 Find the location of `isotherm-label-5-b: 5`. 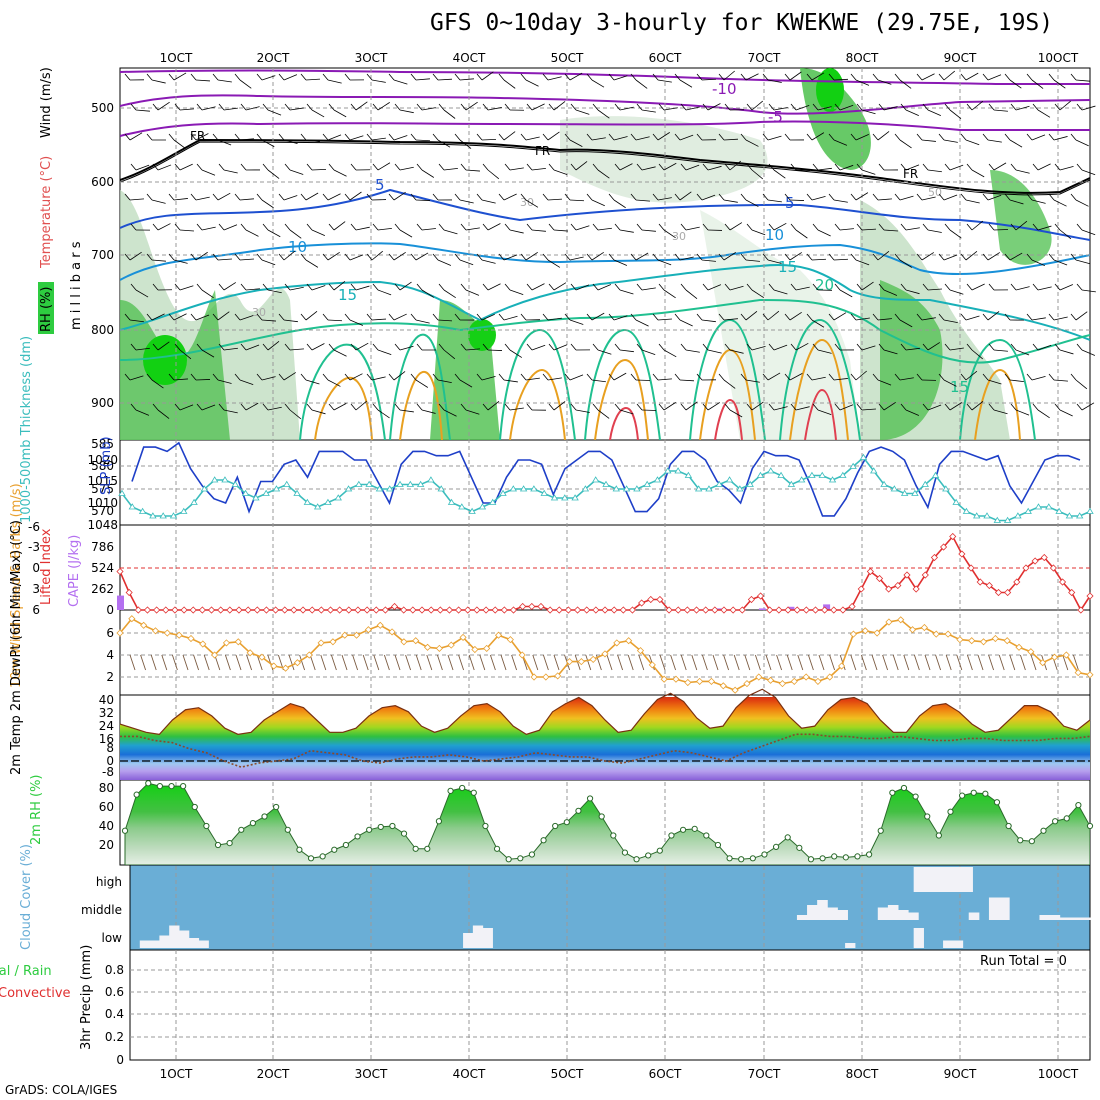

isotherm-label-5-b: 5 is located at coordinates (790, 203).